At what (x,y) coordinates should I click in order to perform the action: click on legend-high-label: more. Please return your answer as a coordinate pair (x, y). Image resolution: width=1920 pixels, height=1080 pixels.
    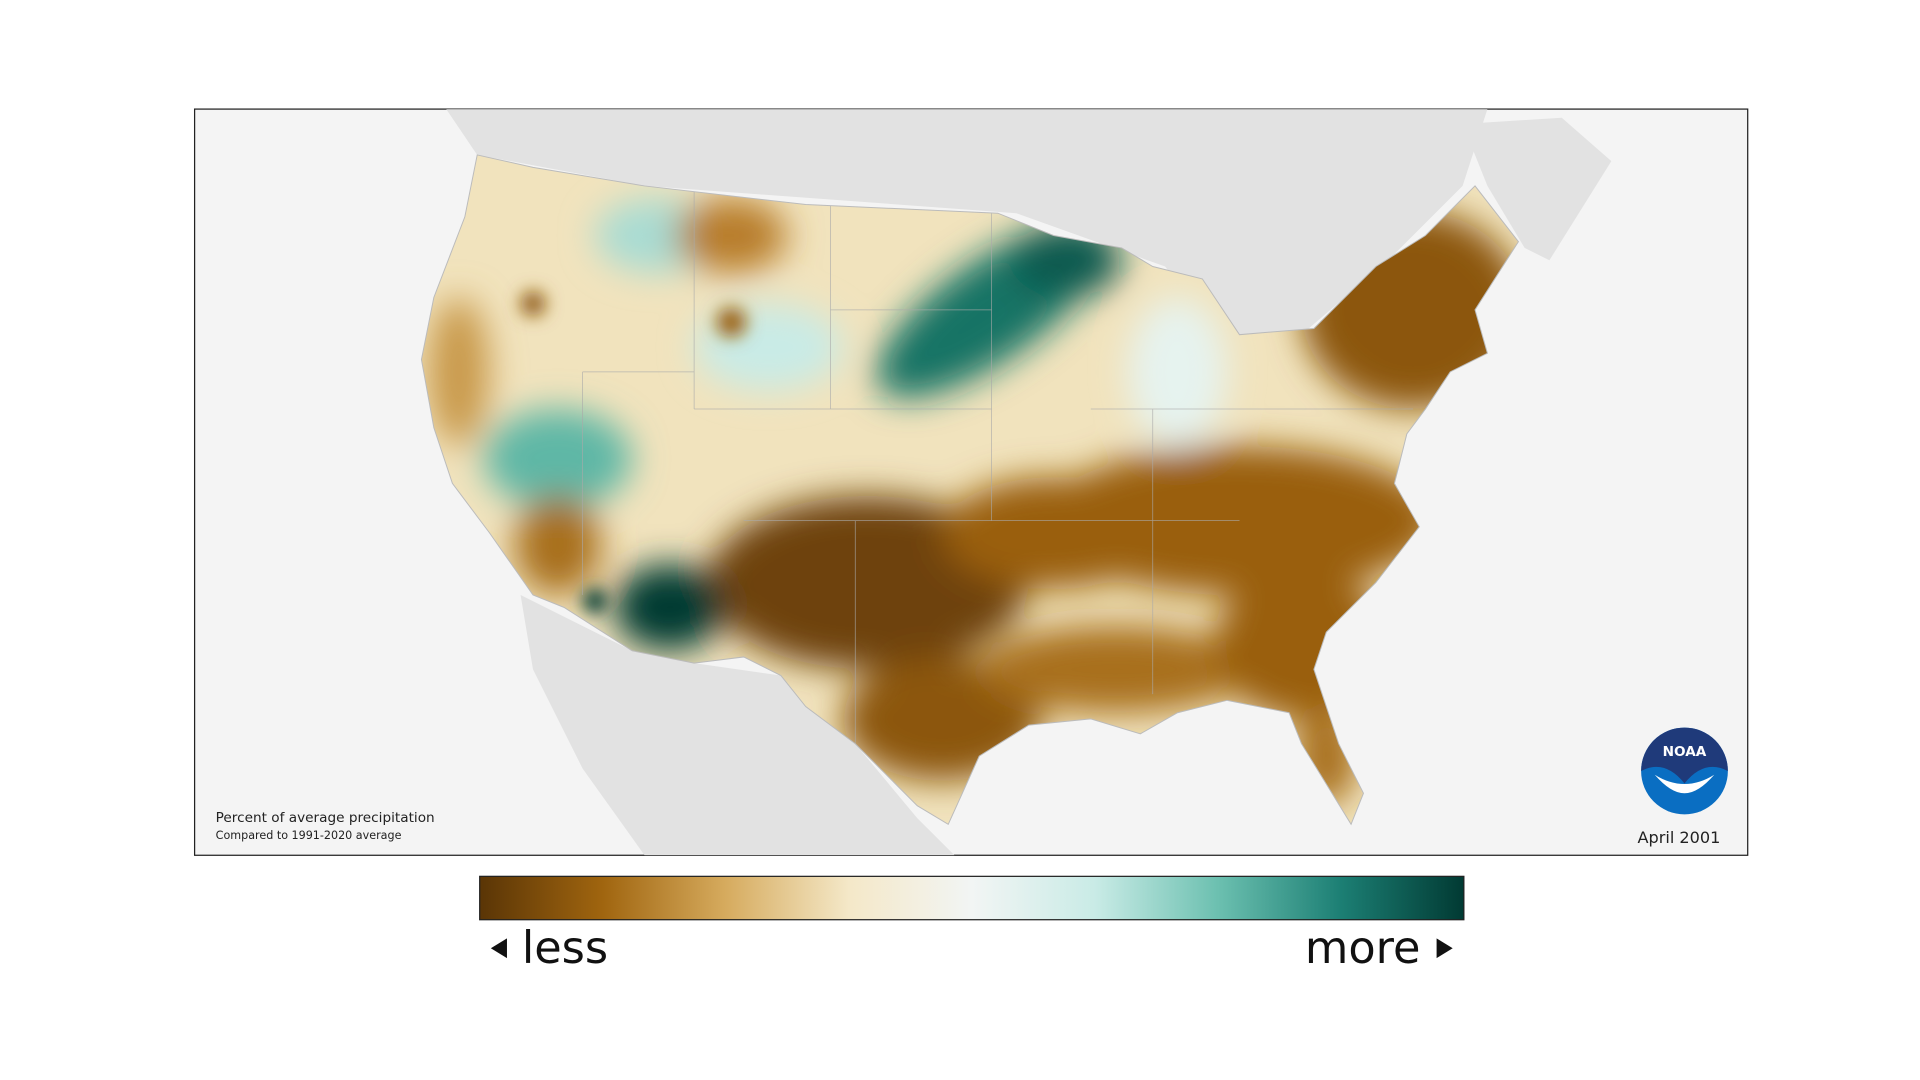
    Looking at the image, I should click on (1363, 948).